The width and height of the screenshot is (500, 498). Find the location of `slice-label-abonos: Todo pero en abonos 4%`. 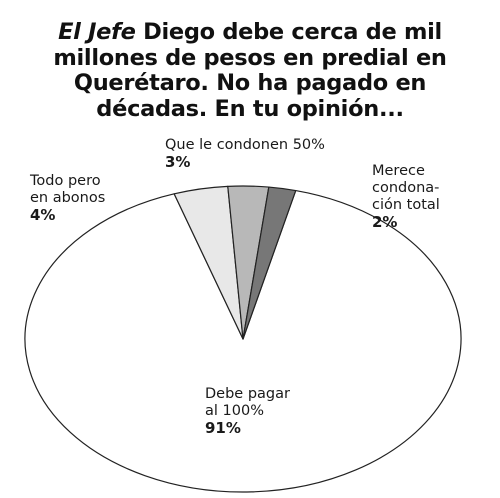

slice-label-abonos: Todo pero en abonos 4% is located at coordinates (67, 198).